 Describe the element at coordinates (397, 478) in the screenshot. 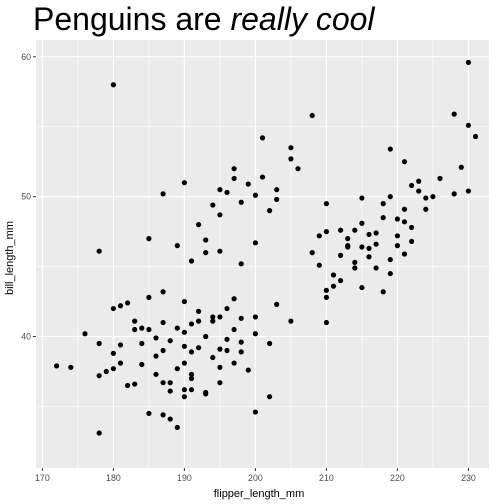

I see `x-tick-label: 220` at that location.